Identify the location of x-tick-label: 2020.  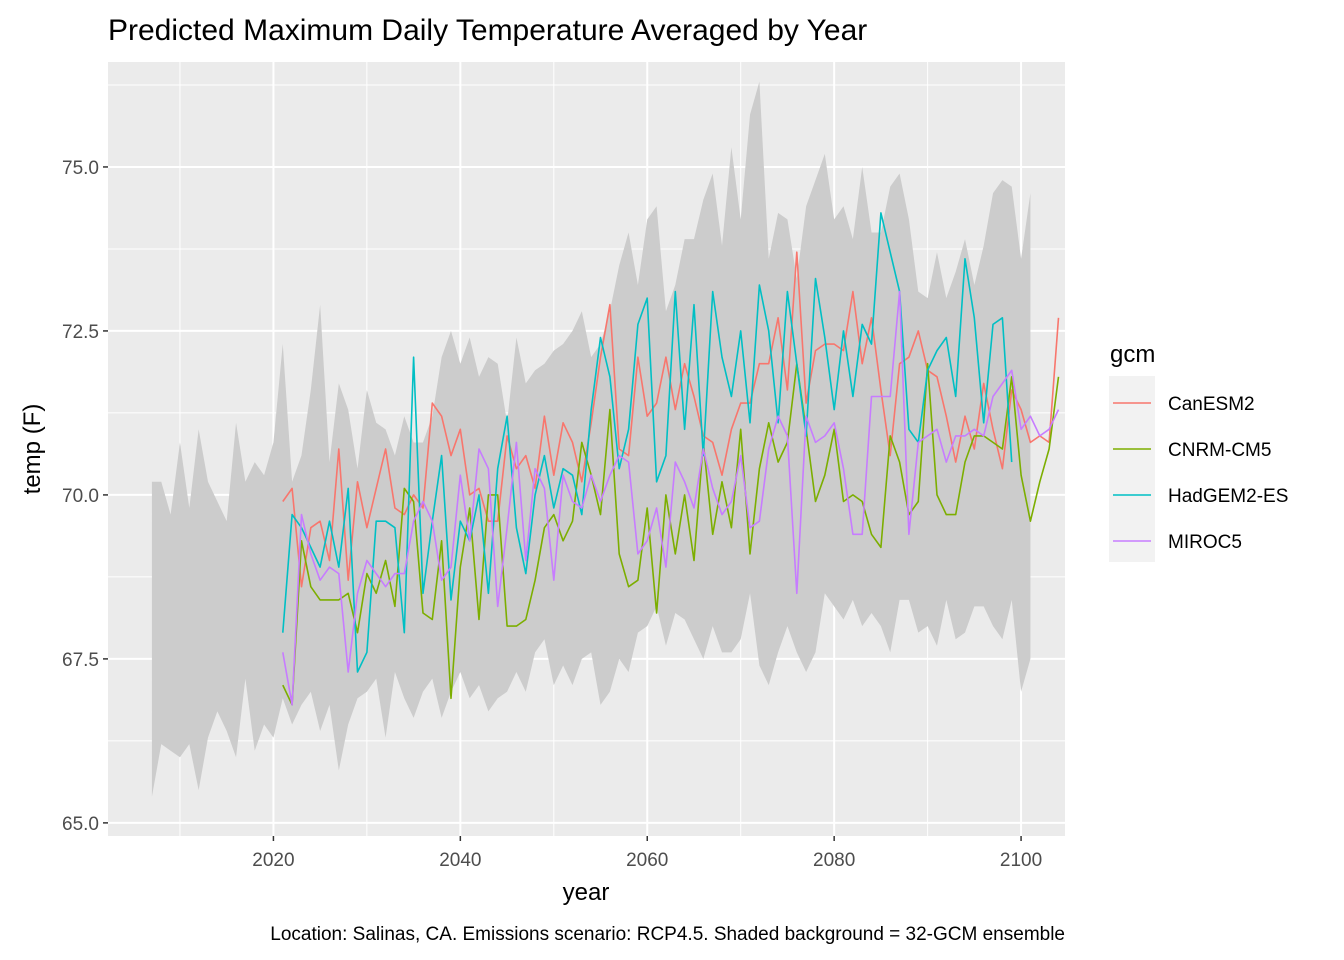
(273, 860).